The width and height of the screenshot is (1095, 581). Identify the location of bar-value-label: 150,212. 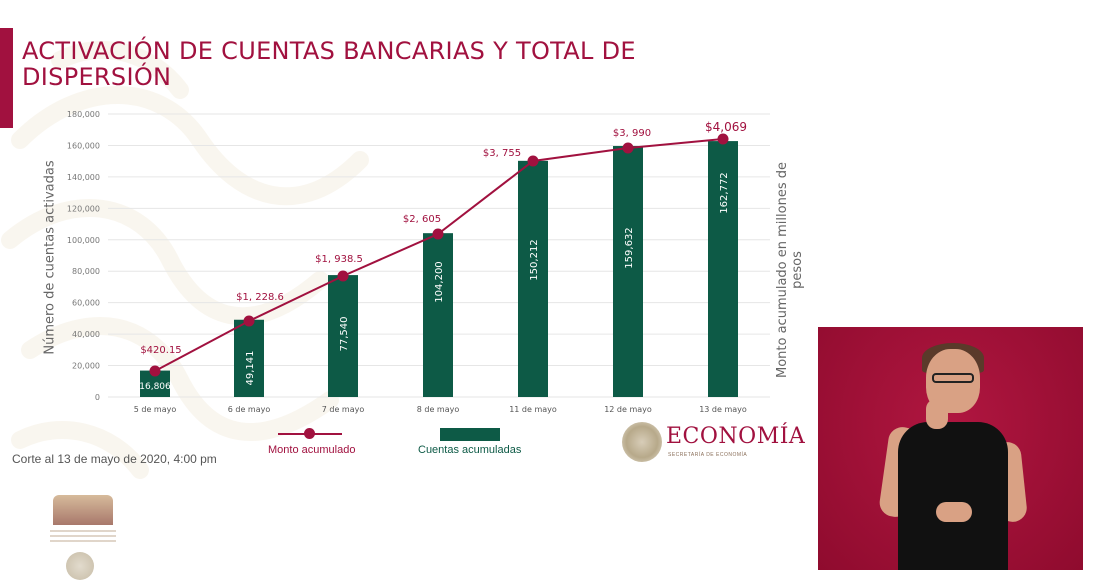
(534, 259).